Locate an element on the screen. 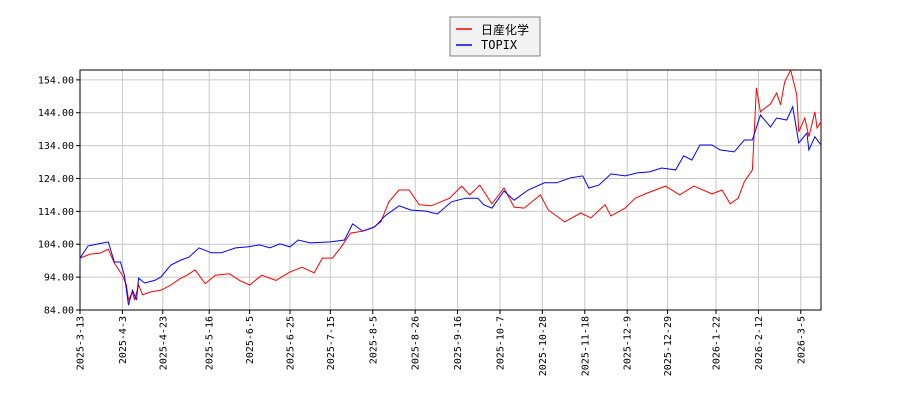 The width and height of the screenshot is (900, 404). x-tick-label: 2025-8-5 is located at coordinates (373, 340).